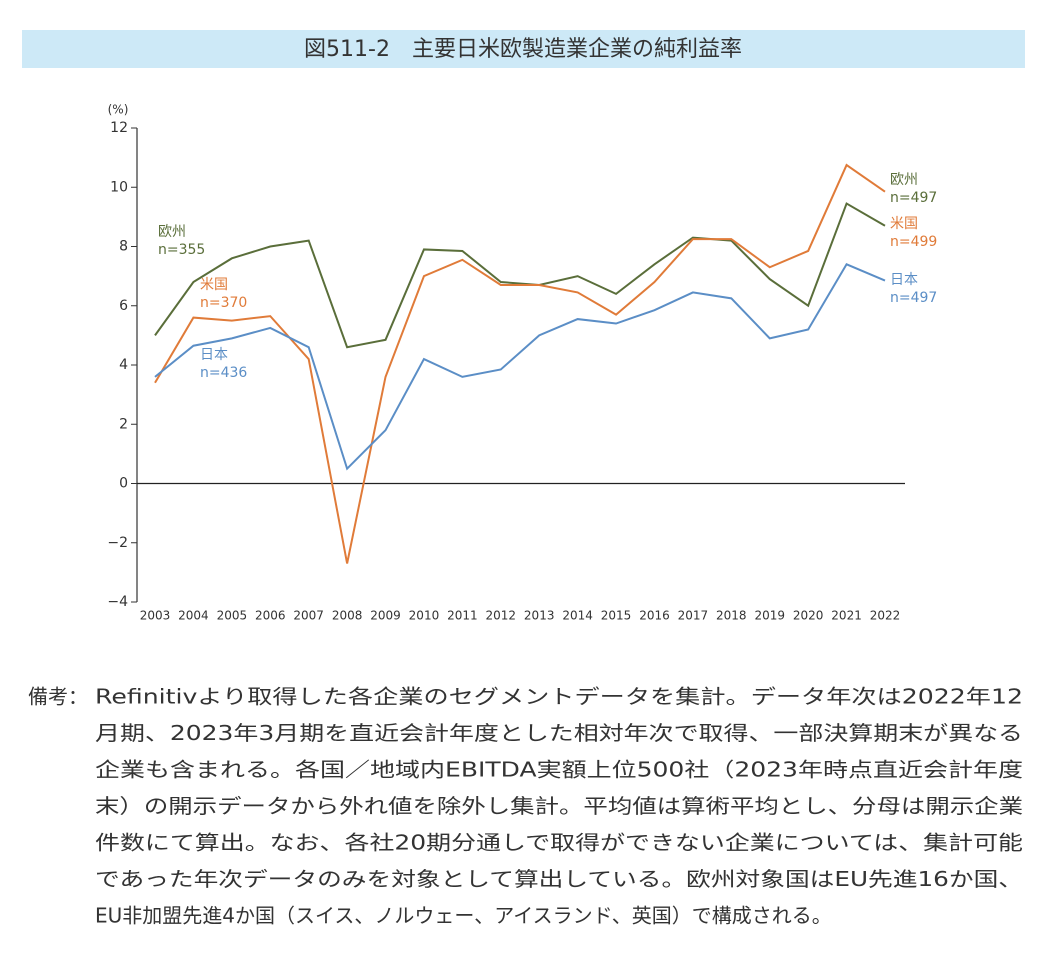 Image resolution: width=1050 pixels, height=968 pixels. I want to click on y-tick-label: 8, so click(123, 247).